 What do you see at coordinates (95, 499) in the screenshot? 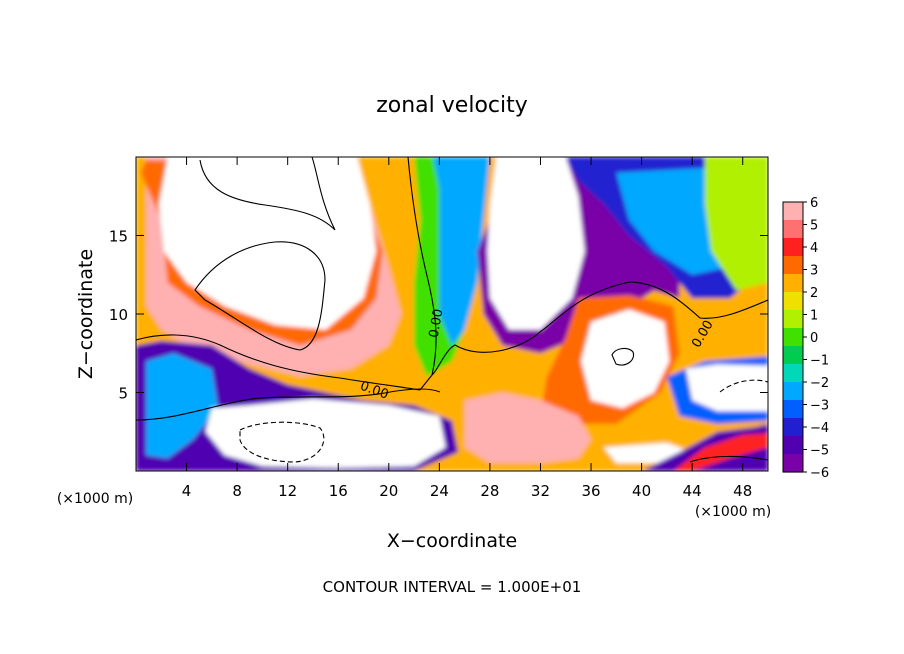
I see `x-unit-left: (×1000 m)` at bounding box center [95, 499].